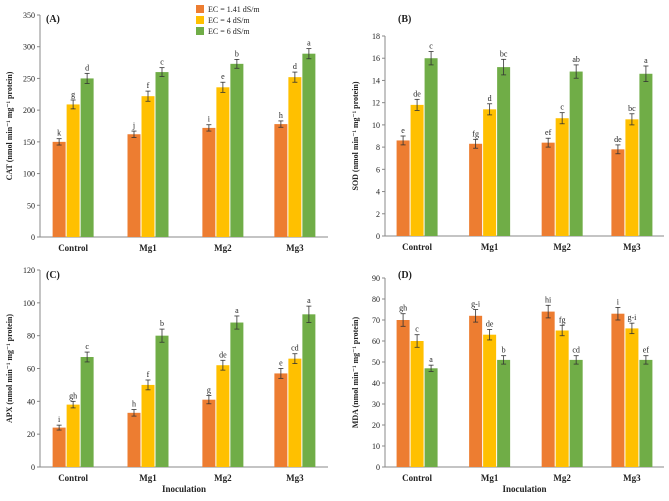 The width and height of the screenshot is (669, 501). Describe the element at coordinates (9, 125) in the screenshot. I see `y-axis-label: CAT (nmol min⁻¹ mg⁻¹ protein)` at that location.